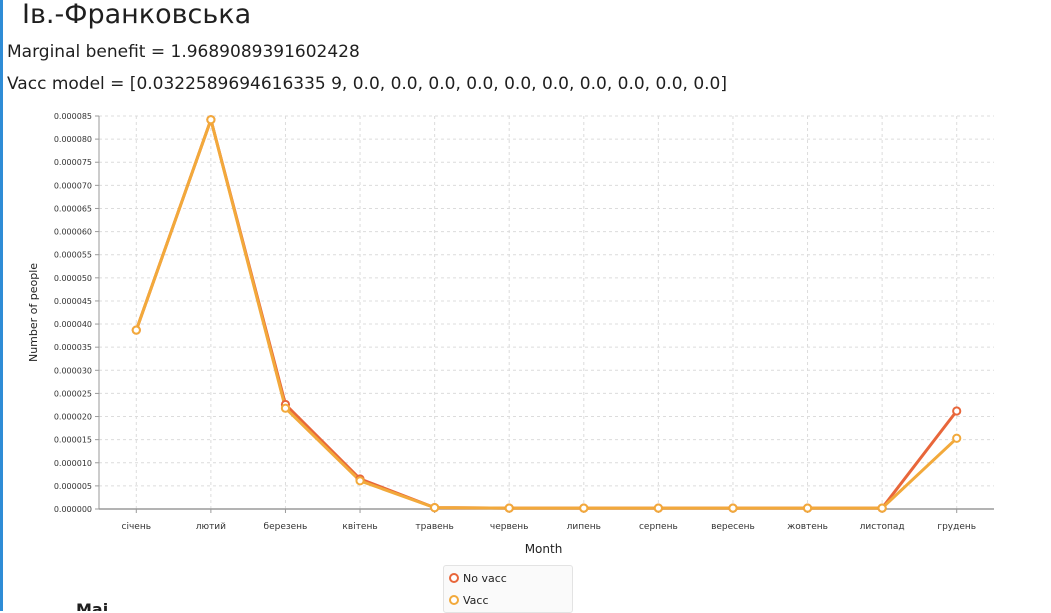 The height and width of the screenshot is (613, 1051). What do you see at coordinates (73, 347) in the screenshot?
I see `y-tick-label: 0.000035` at bounding box center [73, 347].